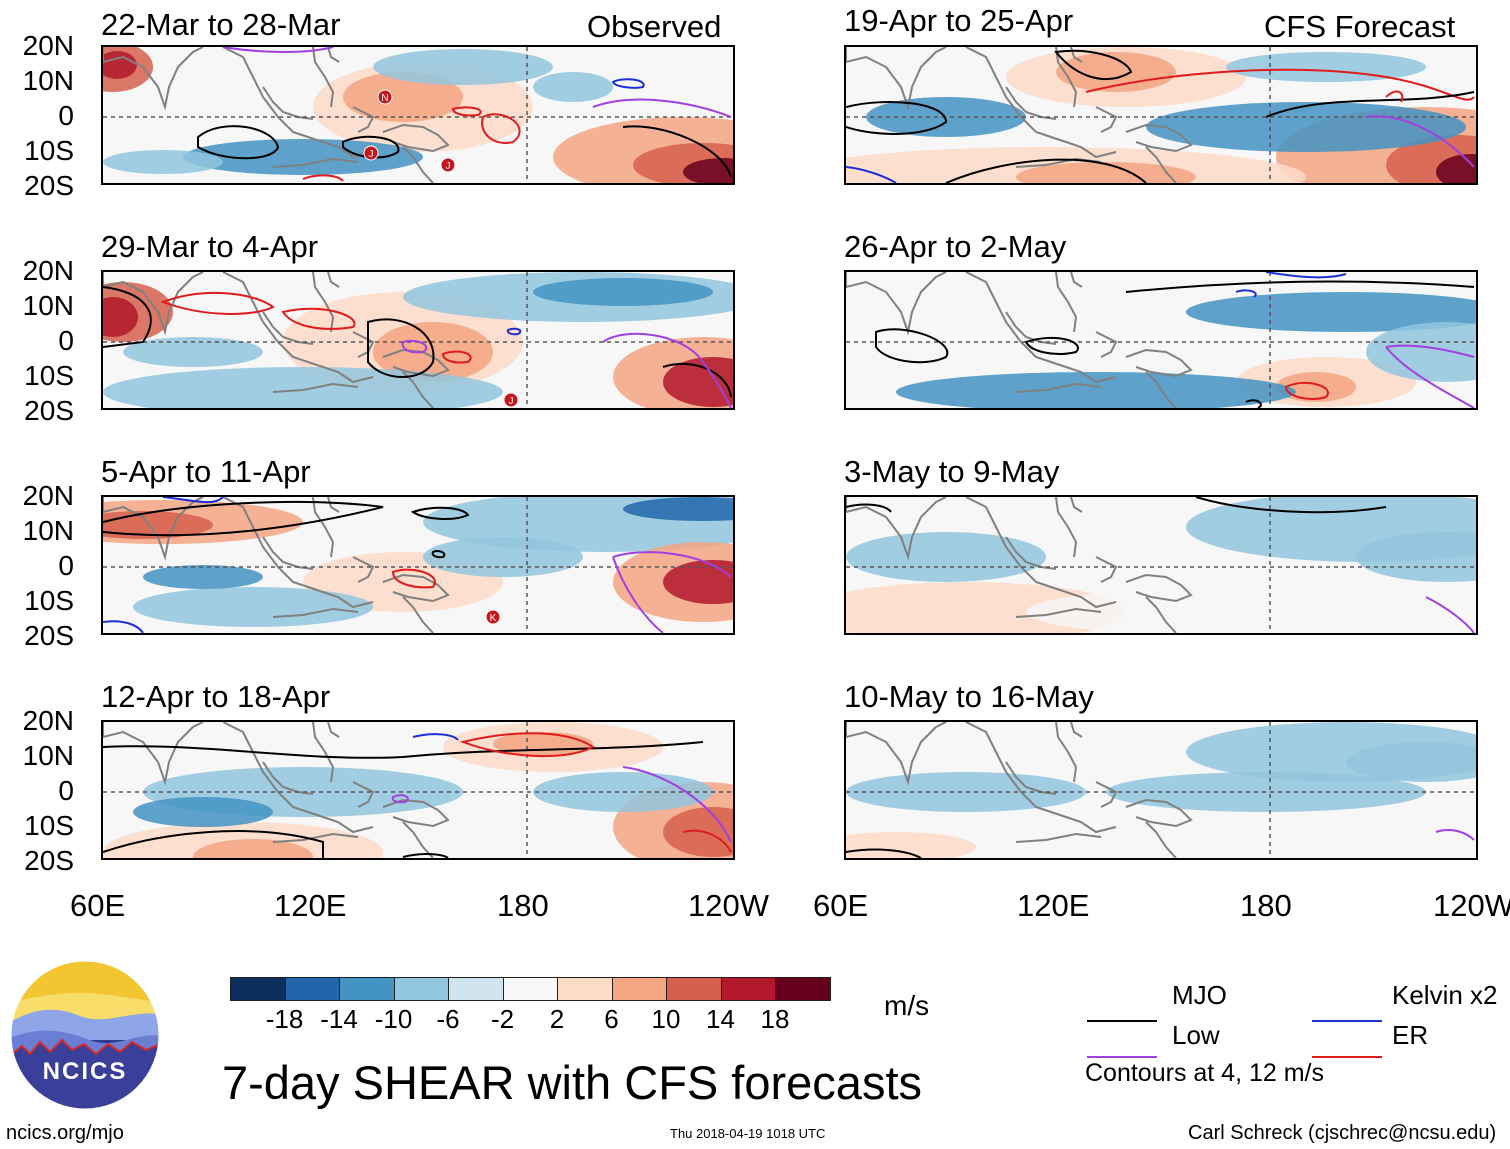 This screenshot has width=1510, height=1149. I want to click on cyclone-label: J, so click(511, 401).